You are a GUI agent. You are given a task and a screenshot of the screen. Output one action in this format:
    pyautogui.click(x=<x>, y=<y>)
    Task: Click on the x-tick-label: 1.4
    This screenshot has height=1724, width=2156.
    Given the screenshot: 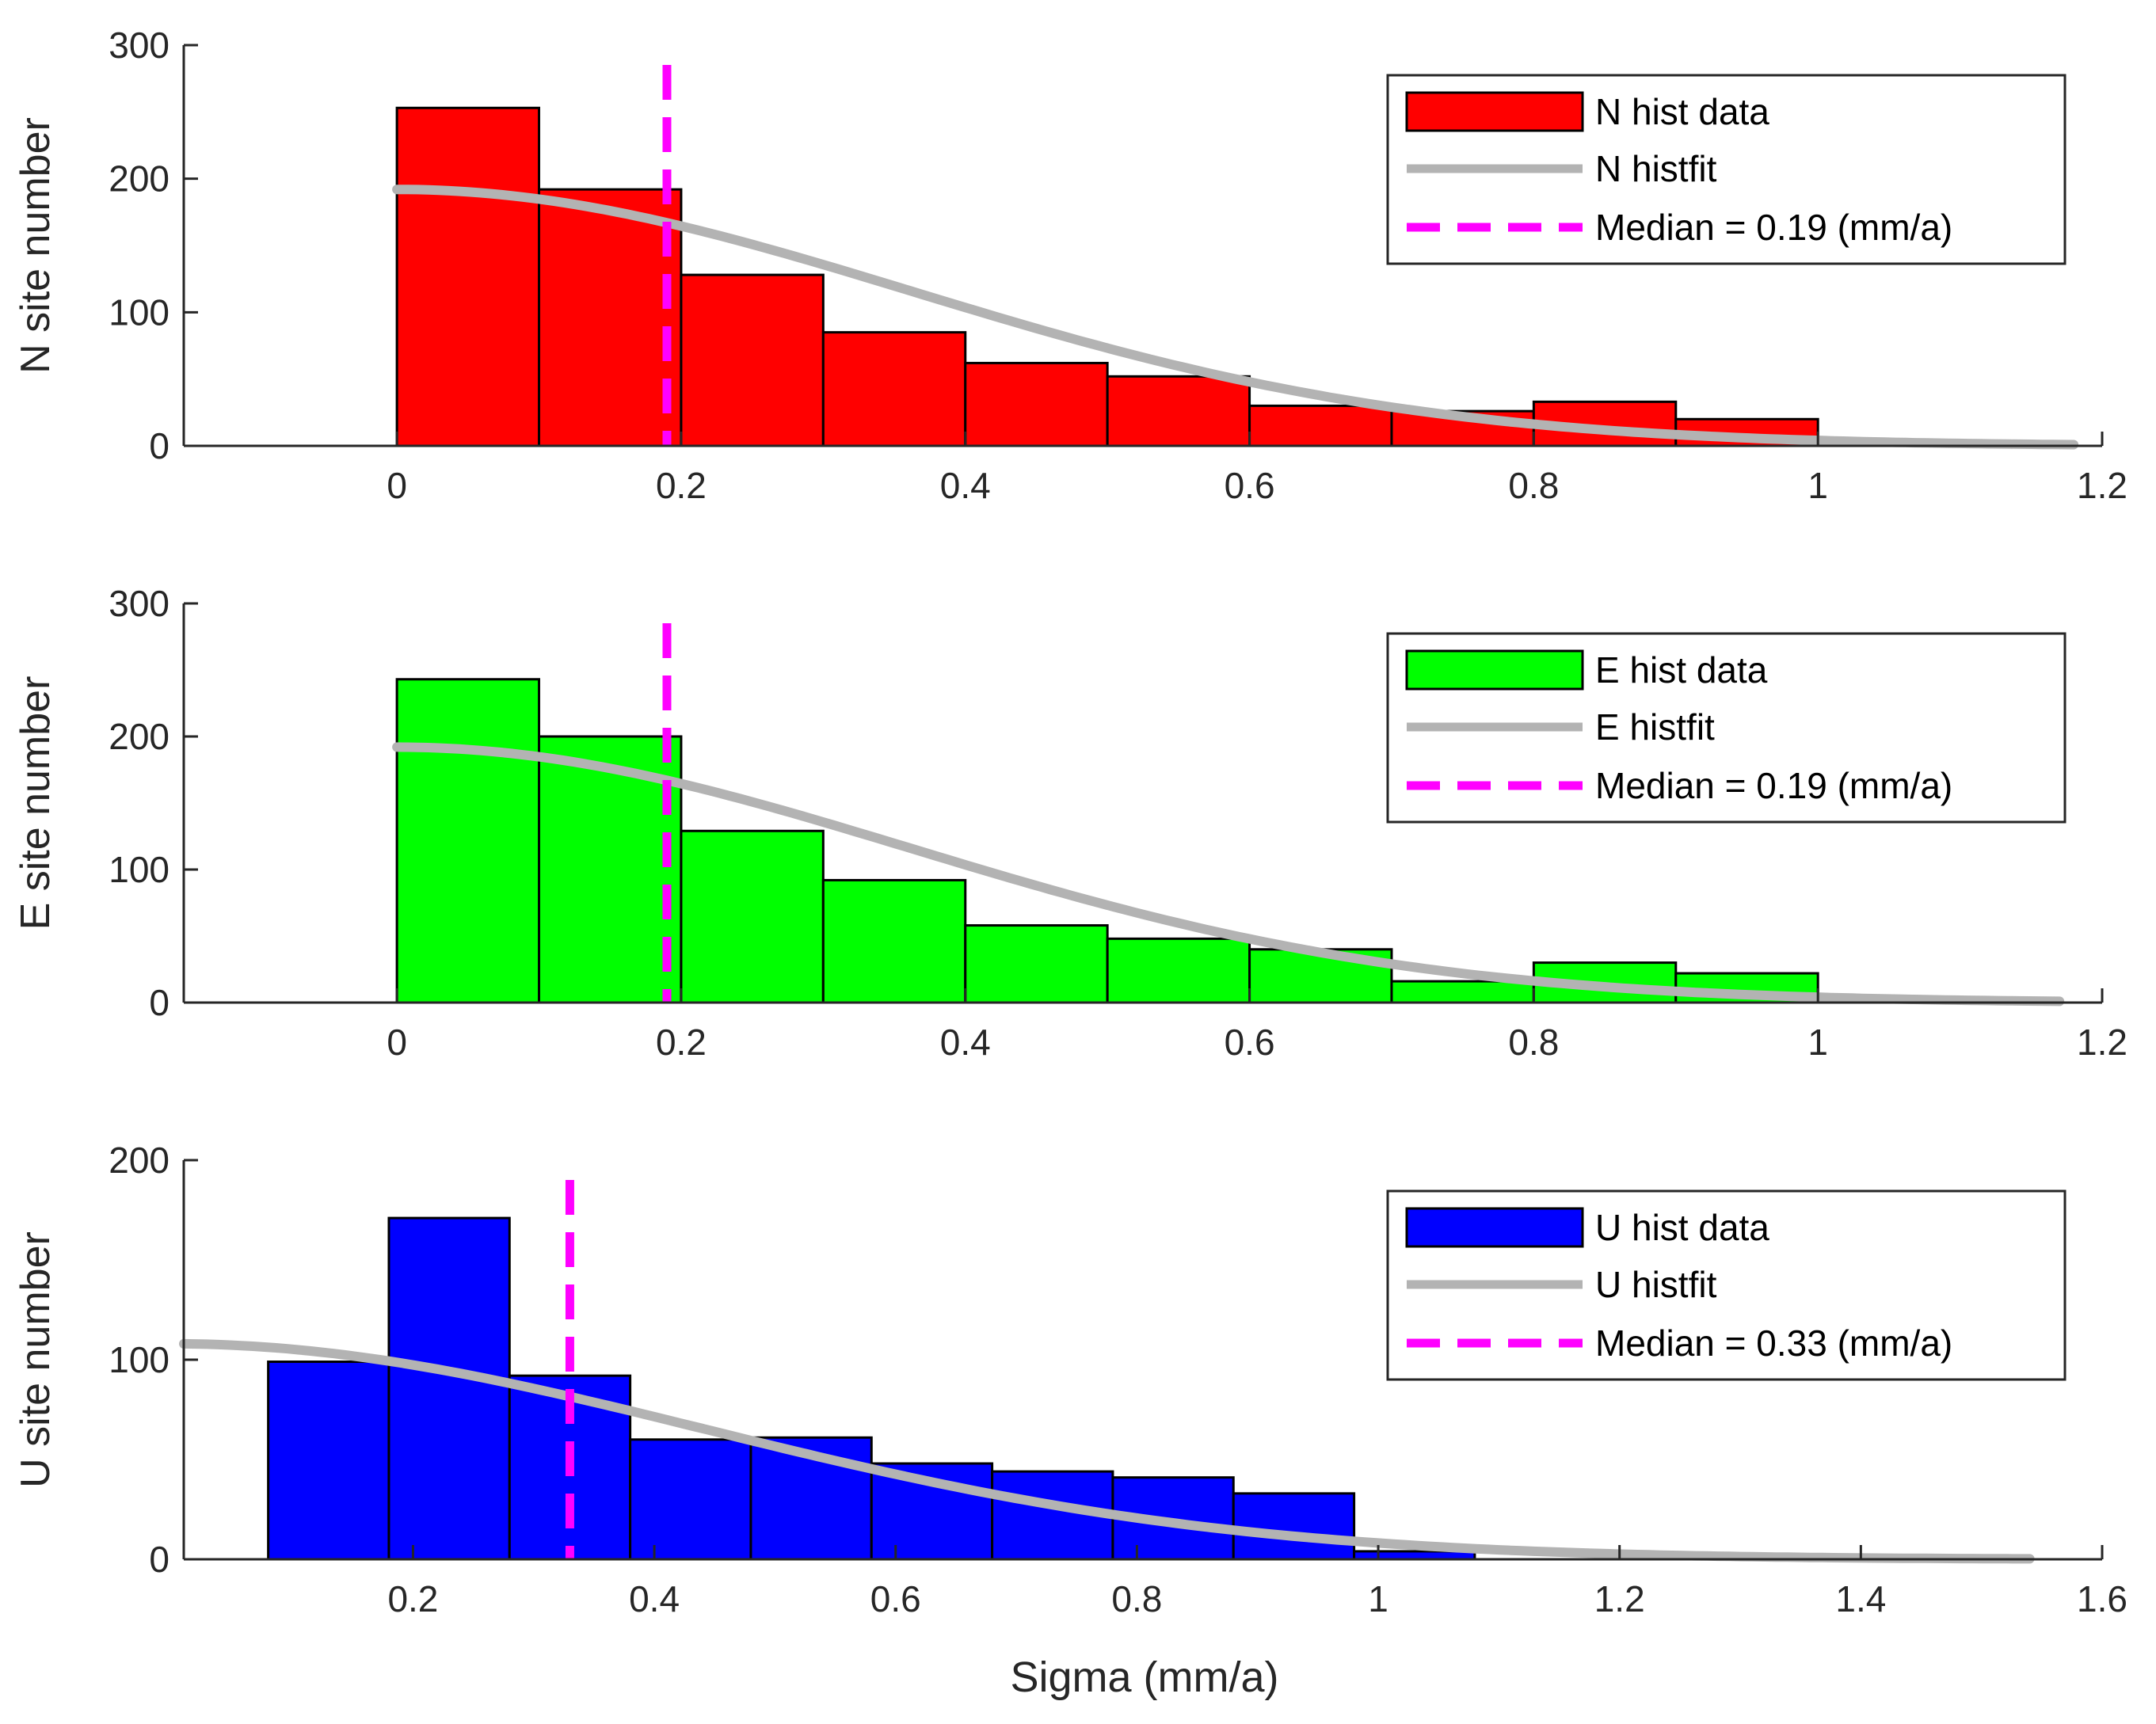 What is the action you would take?
    pyautogui.click(x=1861, y=1598)
    